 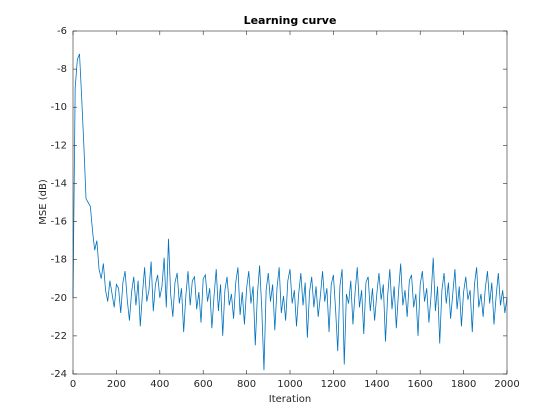 What do you see at coordinates (203, 384) in the screenshot?
I see `x-tick-label: 600` at bounding box center [203, 384].